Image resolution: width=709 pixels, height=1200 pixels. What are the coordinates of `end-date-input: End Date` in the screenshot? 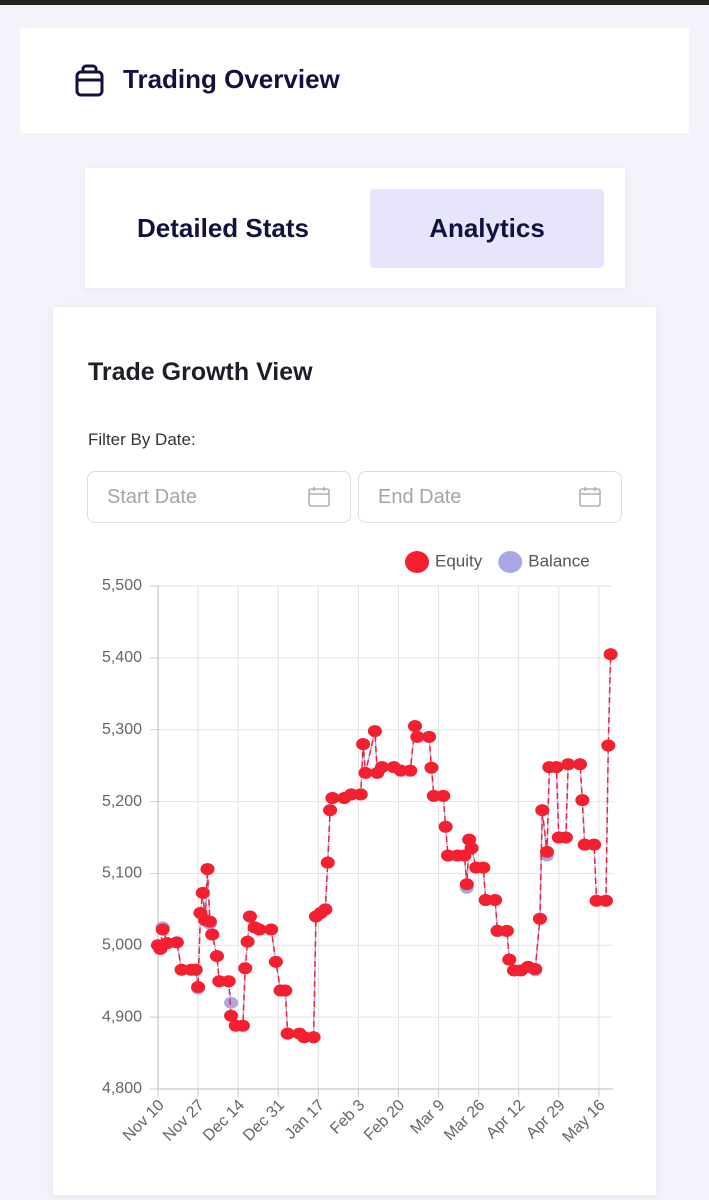 It's located at (490, 497).